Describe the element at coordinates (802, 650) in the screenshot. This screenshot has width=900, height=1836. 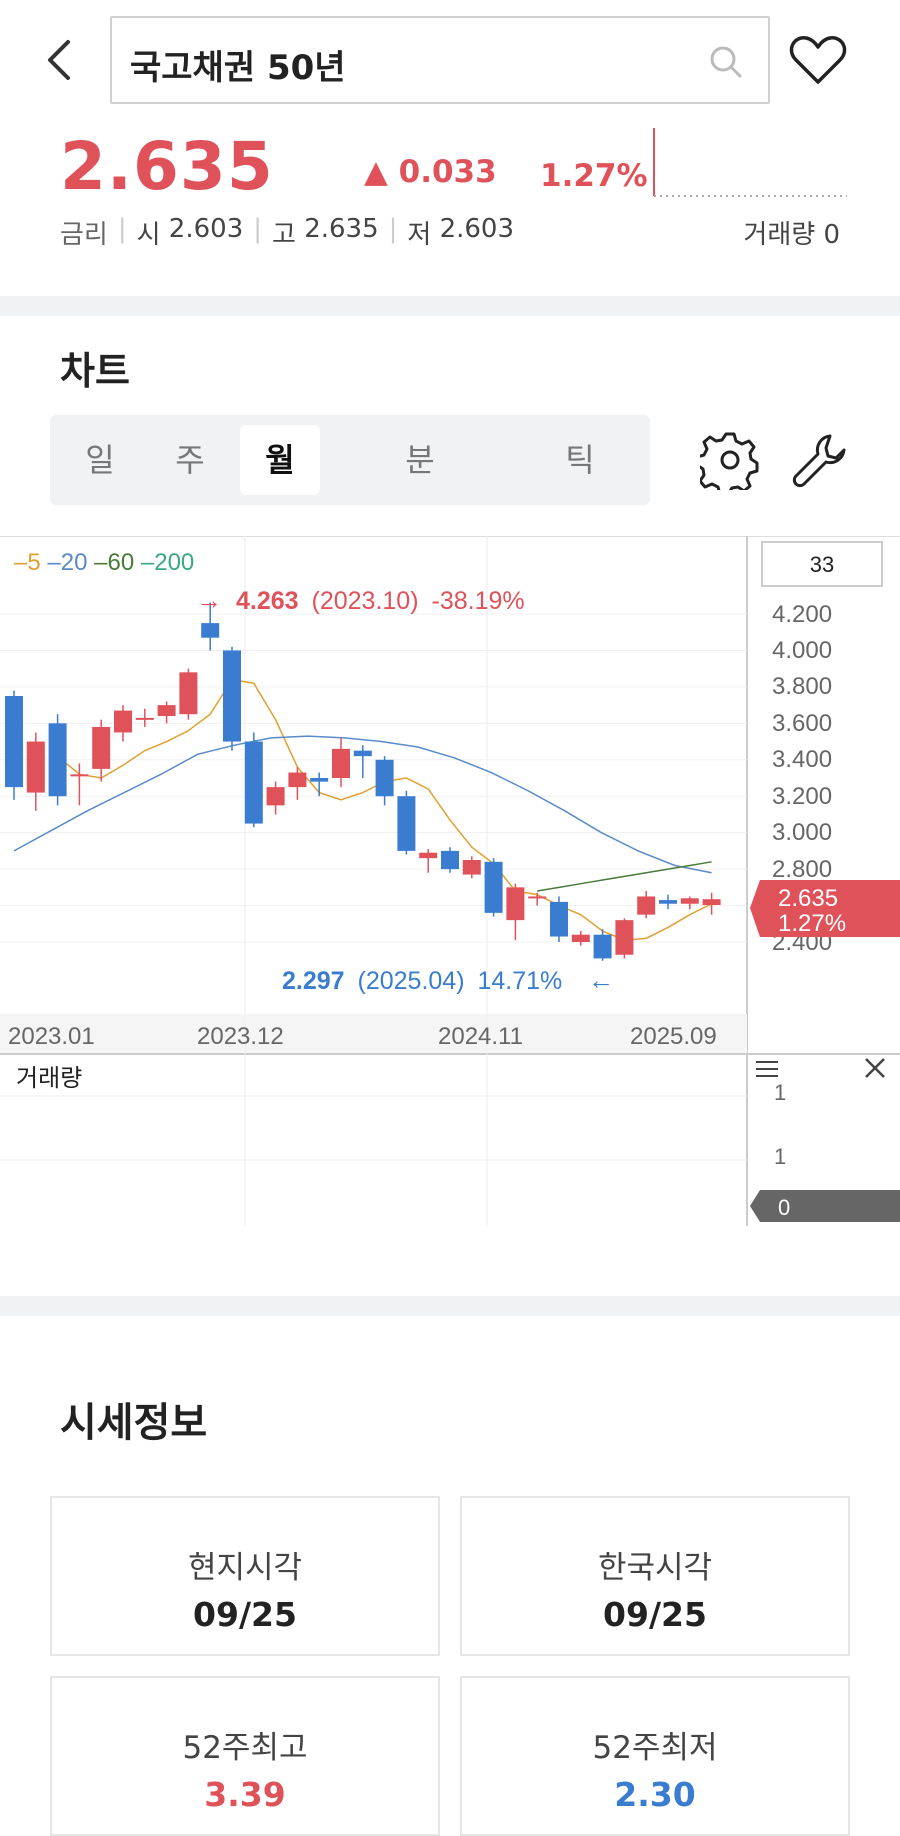
I see `y-tick: 4.000` at that location.